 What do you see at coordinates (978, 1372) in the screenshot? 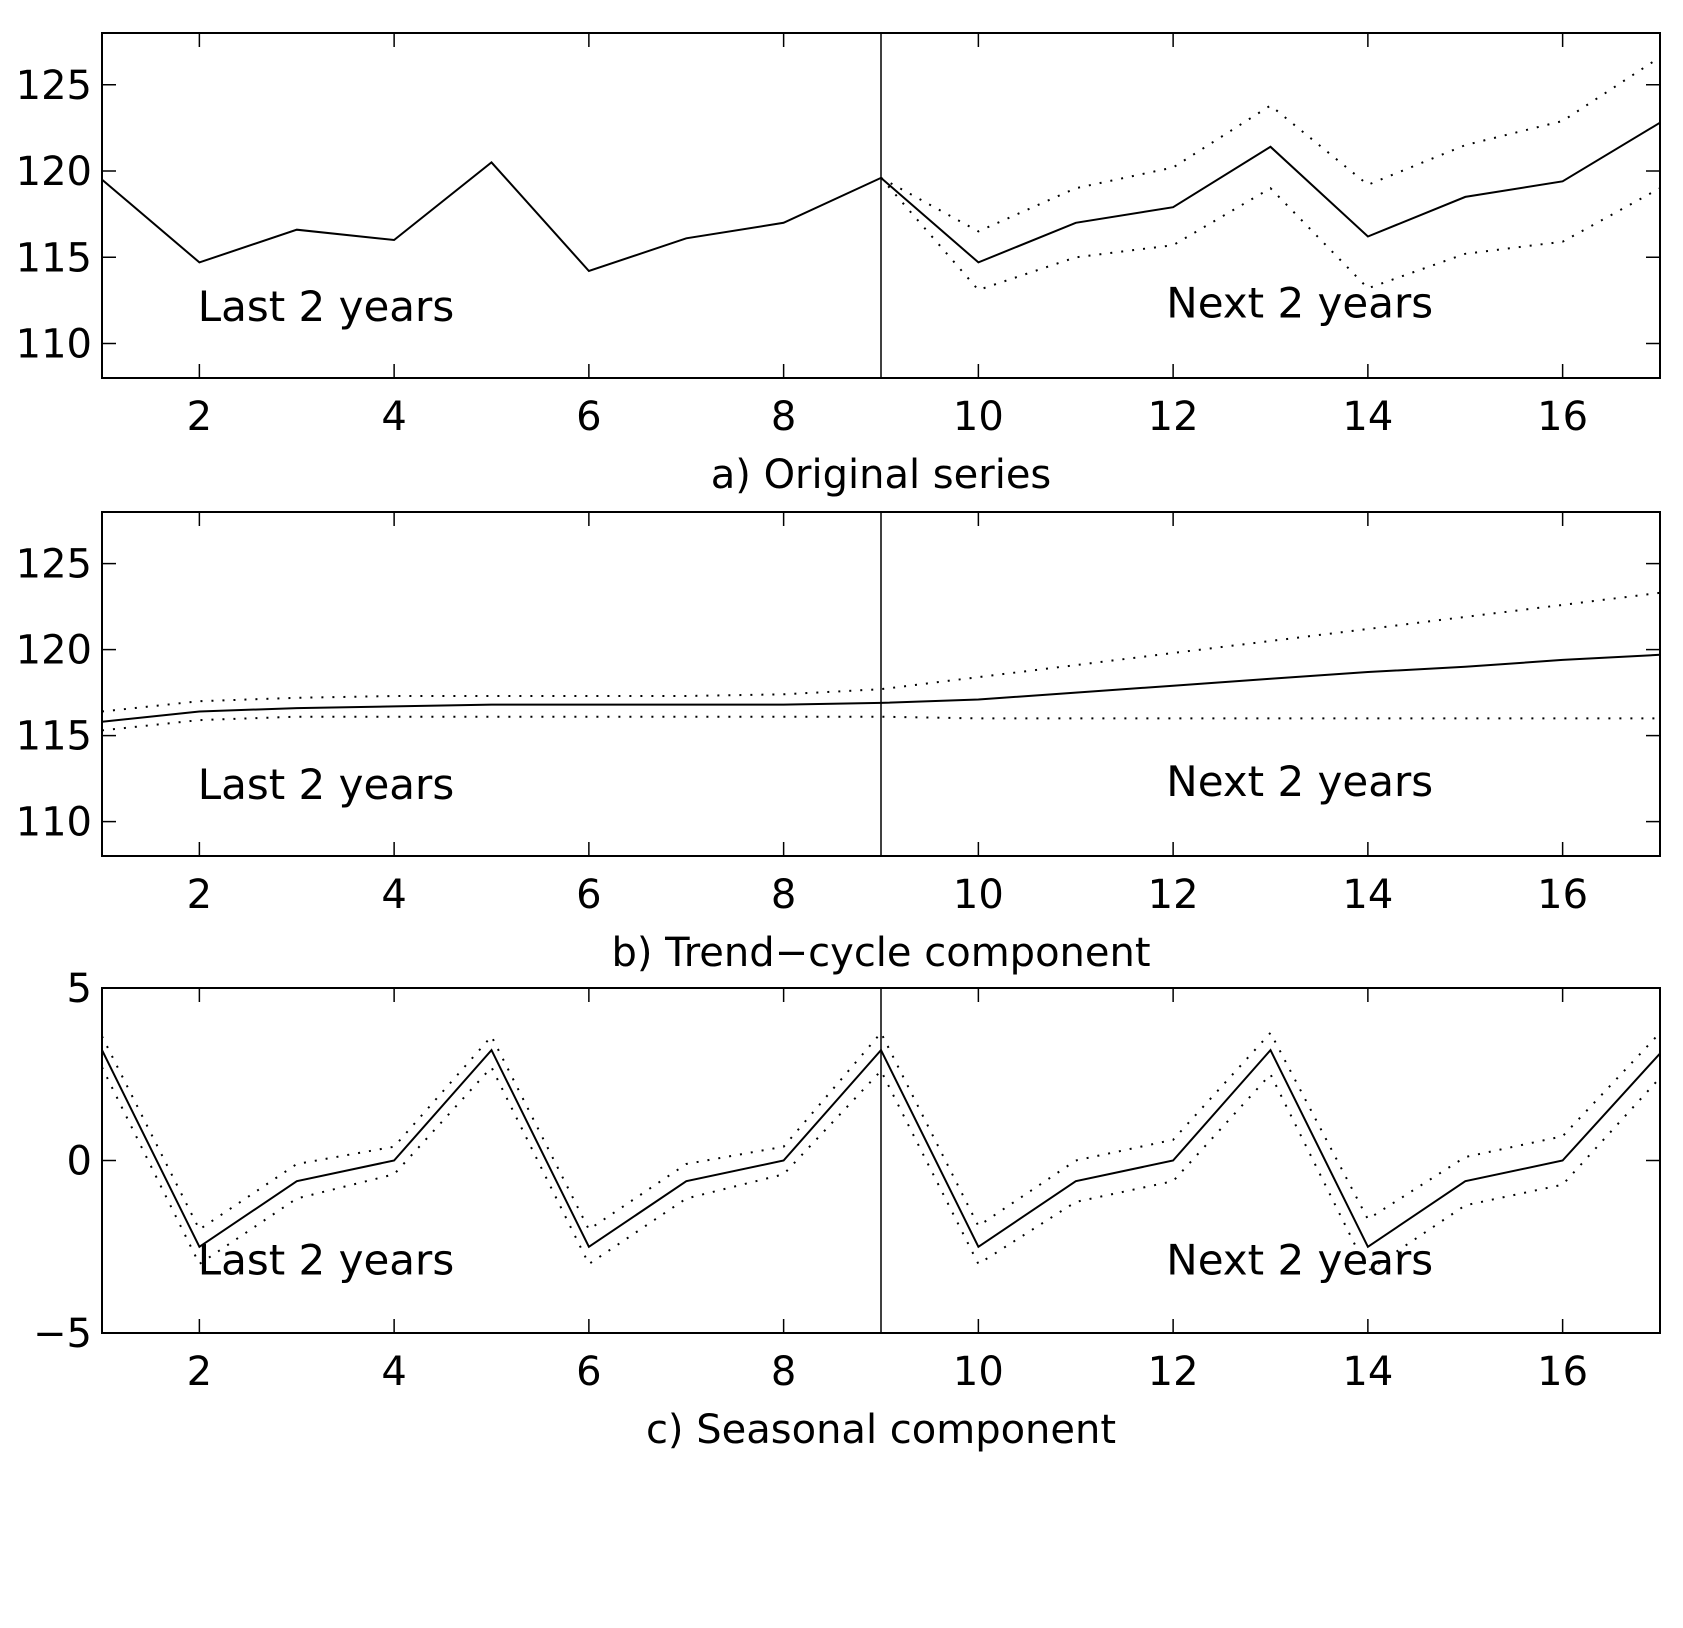
I see `panel-c-xtick-label: 10` at bounding box center [978, 1372].